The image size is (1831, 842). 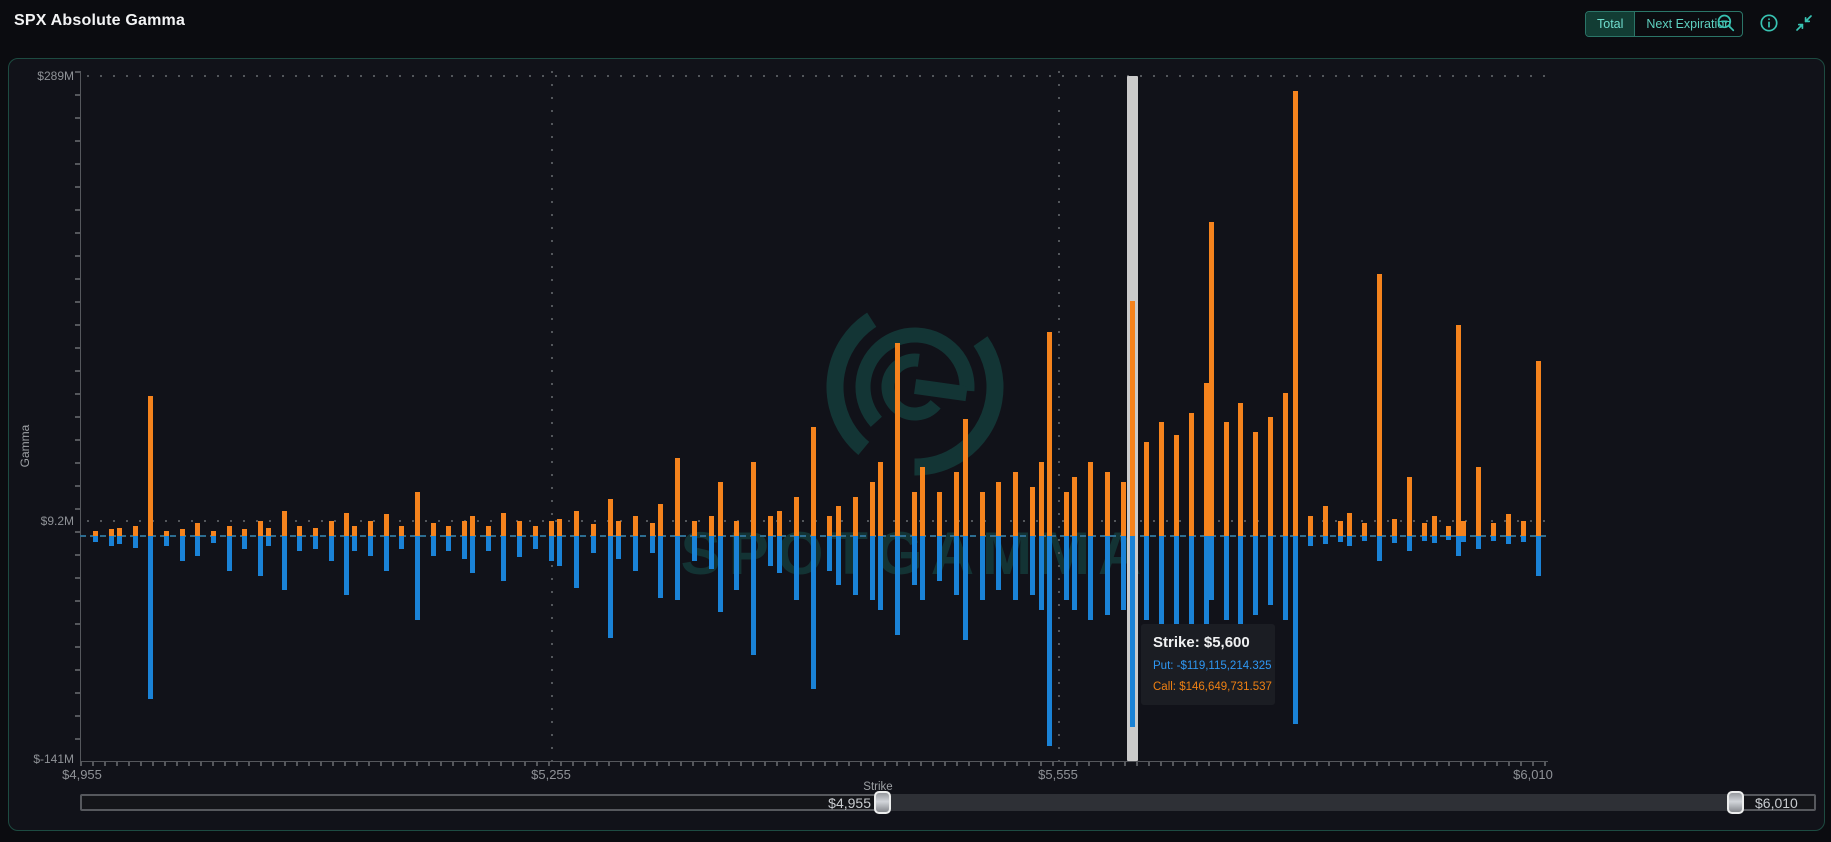 I want to click on toggle-next-expiration: Next Expiration, so click(x=1688, y=24).